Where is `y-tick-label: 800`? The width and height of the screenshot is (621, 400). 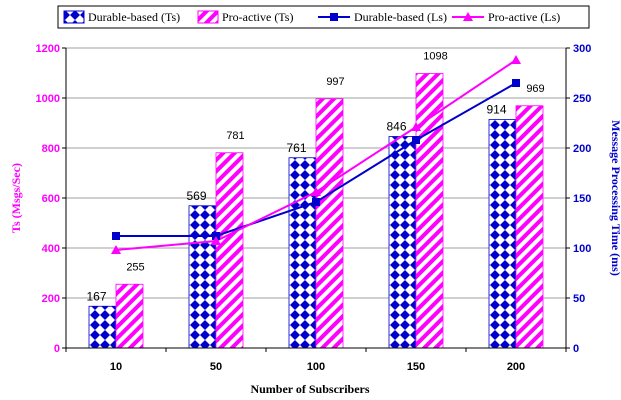
y-tick-label: 800 is located at coordinates (51, 149).